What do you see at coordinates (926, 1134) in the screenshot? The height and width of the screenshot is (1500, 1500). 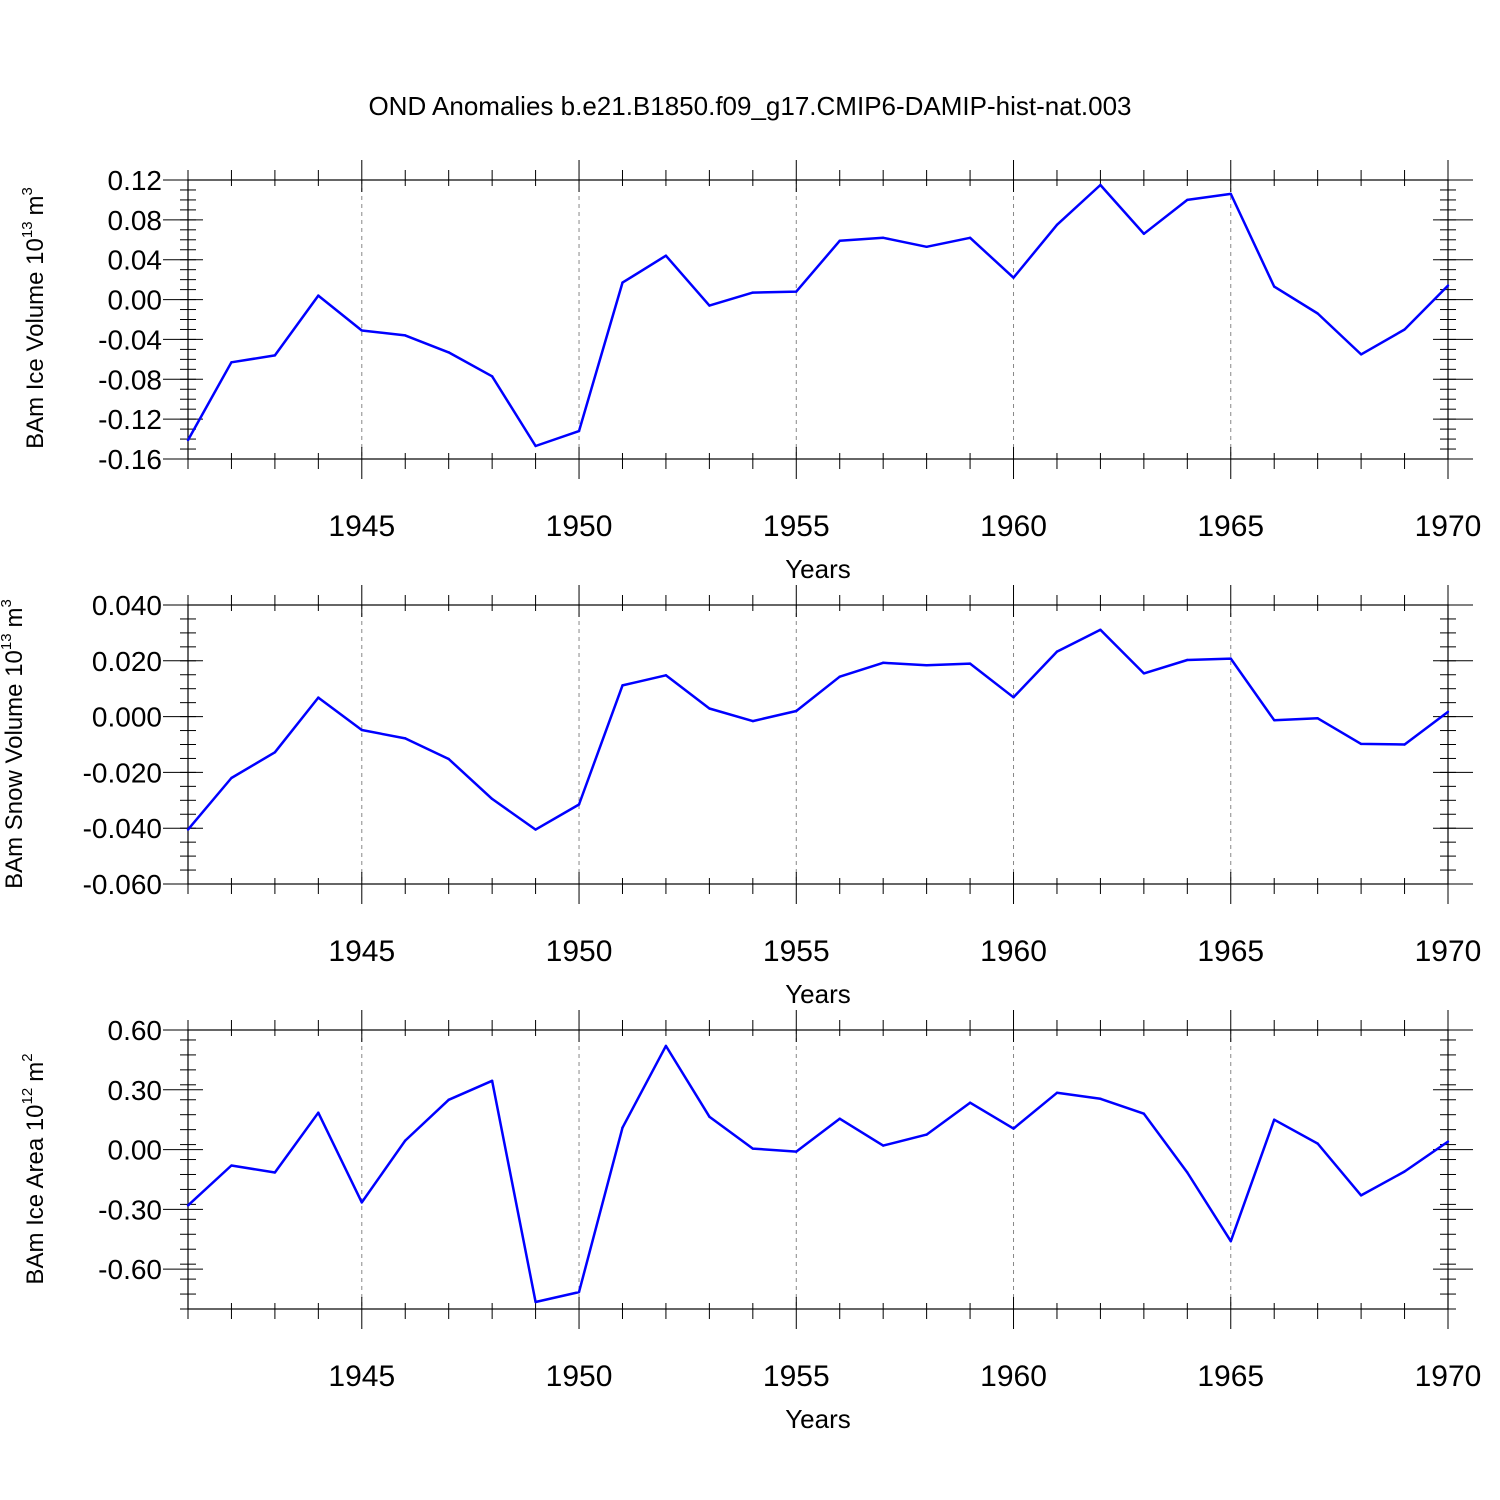 I see `data-point-1958` at bounding box center [926, 1134].